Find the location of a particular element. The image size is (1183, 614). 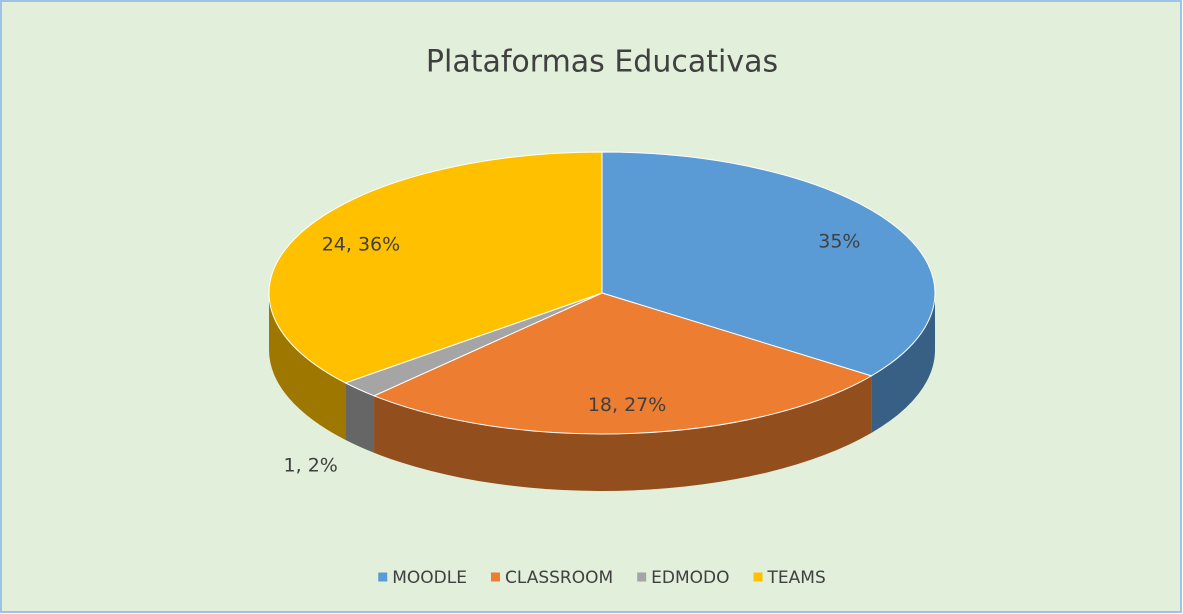

legend-label: CLASSROOM is located at coordinates (559, 578).